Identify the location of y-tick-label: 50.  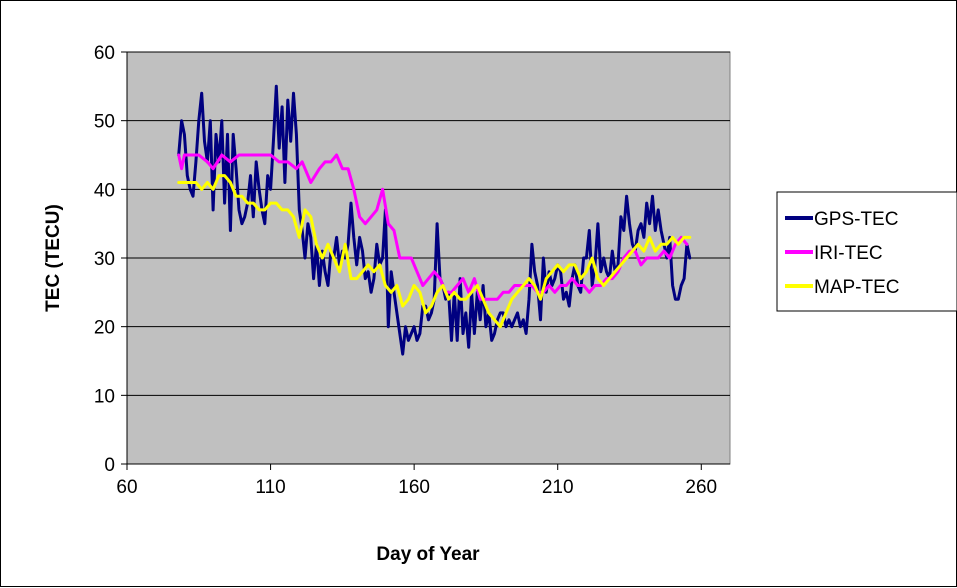
(104, 122).